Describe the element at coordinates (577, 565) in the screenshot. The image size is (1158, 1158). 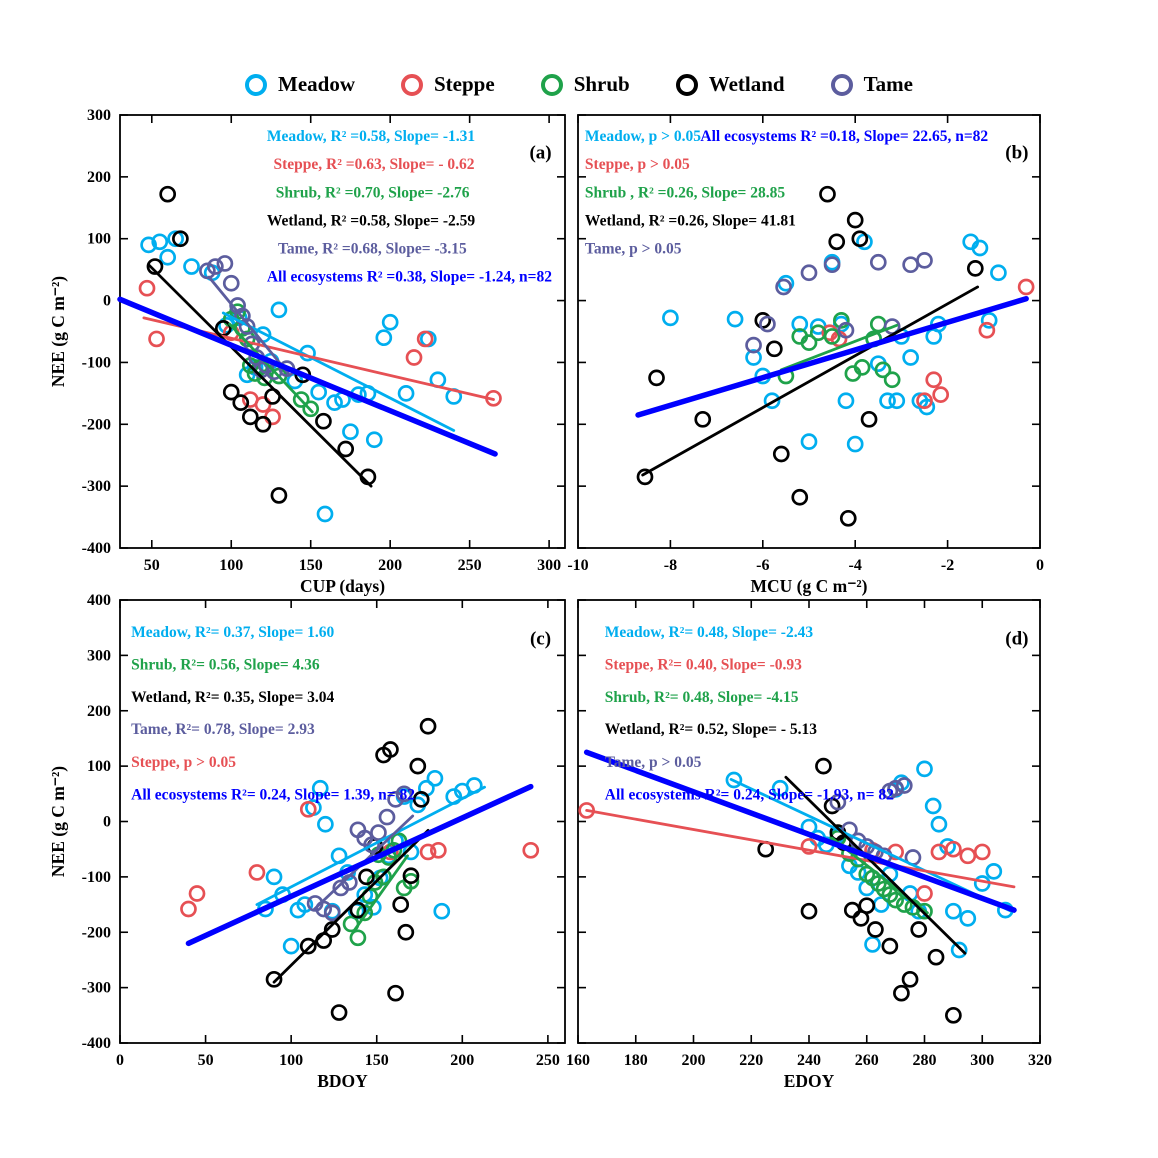
I see `x-tick-label: -10` at that location.